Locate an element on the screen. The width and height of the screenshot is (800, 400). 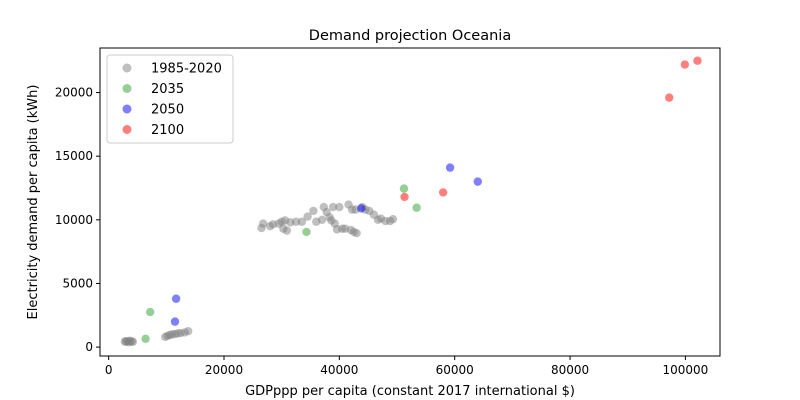
y-tick-label: 10000 is located at coordinates (74, 220).